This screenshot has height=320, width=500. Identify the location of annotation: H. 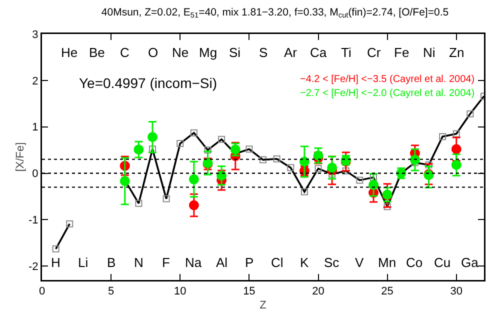
(55, 262).